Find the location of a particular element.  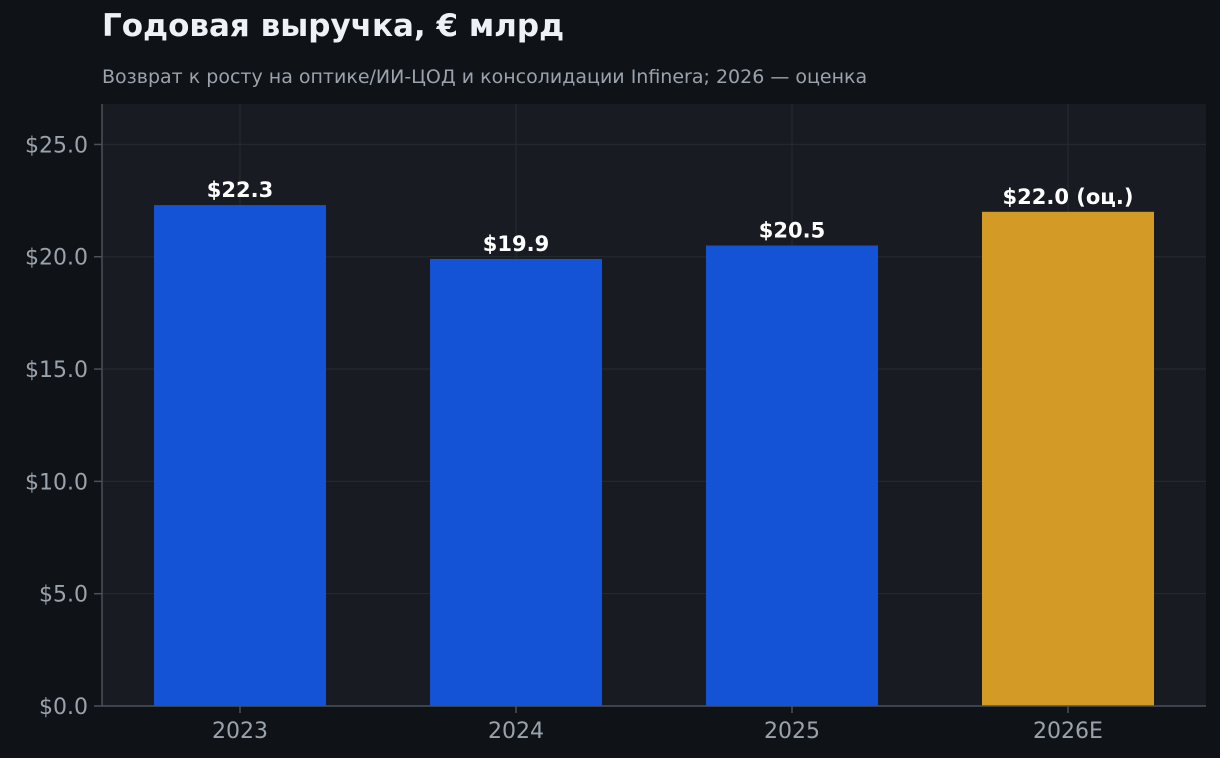

bar-value-label: $22.3 is located at coordinates (240, 190).